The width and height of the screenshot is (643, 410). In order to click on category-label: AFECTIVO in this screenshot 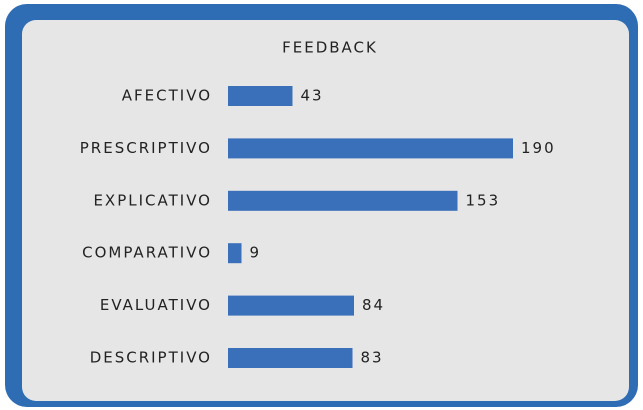, I will do `click(167, 96)`.